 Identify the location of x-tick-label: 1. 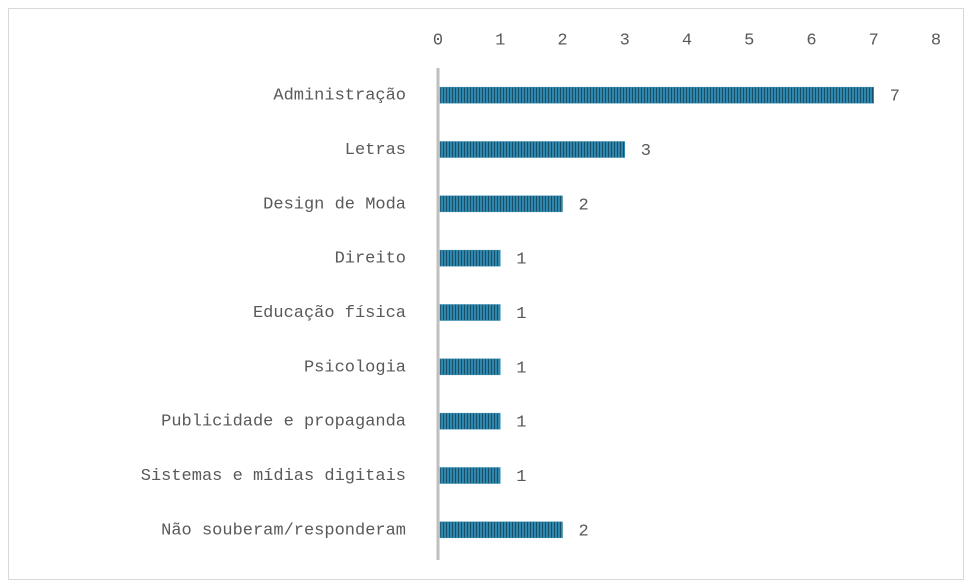
(500, 40).